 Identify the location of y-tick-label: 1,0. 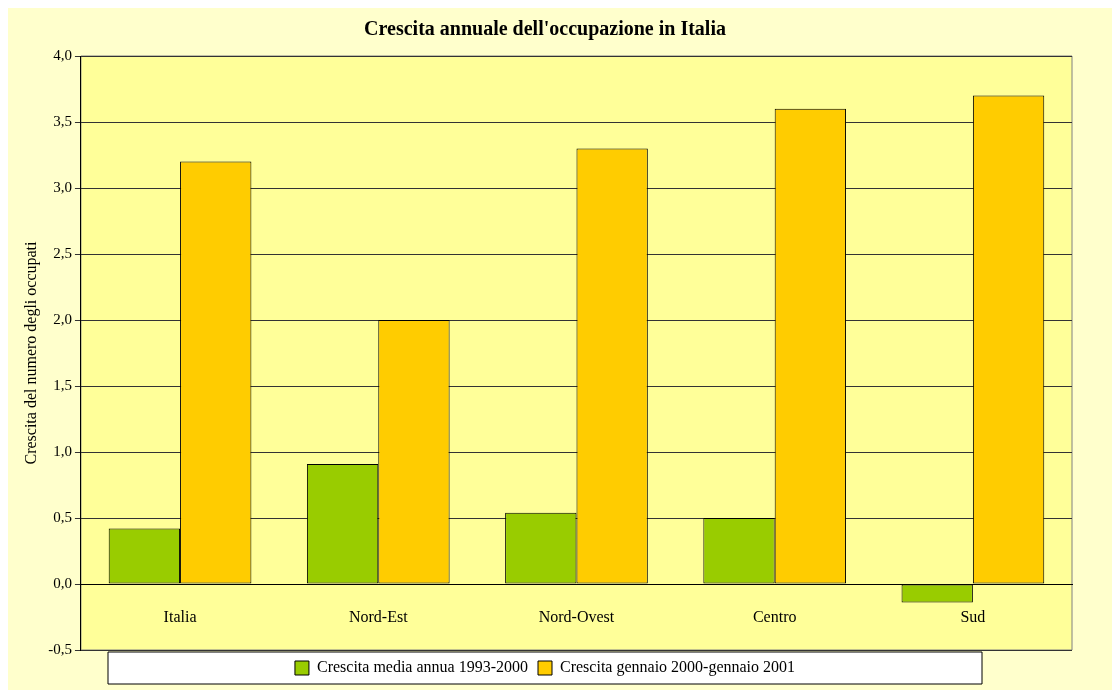
(62, 450).